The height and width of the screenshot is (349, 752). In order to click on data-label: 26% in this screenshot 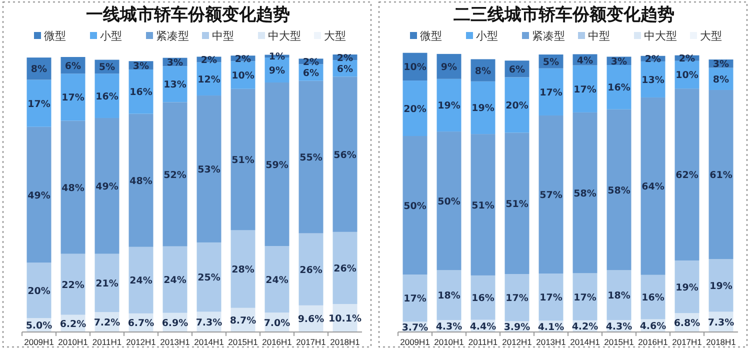, I will do `click(345, 268)`.